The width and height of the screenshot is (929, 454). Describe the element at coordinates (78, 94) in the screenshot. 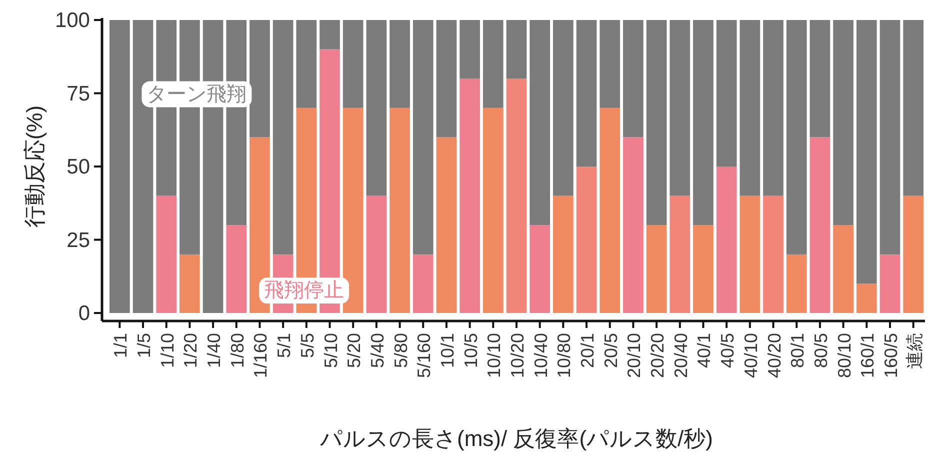

I see `y-tick-label: 75` at that location.